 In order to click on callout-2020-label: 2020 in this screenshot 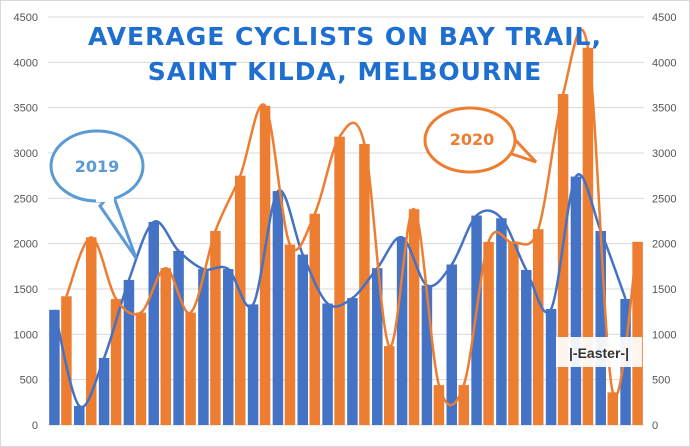, I will do `click(472, 139)`.